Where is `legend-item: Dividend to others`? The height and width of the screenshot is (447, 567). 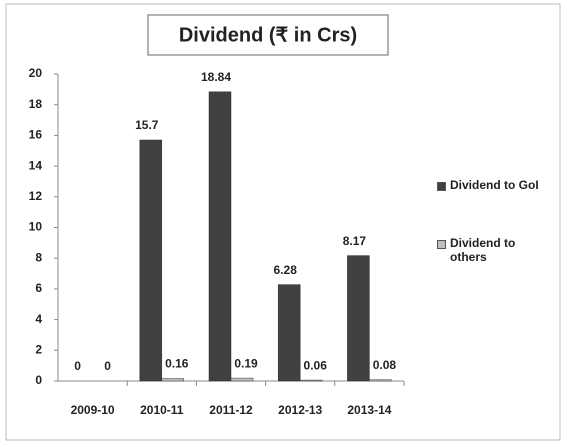 legend-item: Dividend to others is located at coordinates (493, 250).